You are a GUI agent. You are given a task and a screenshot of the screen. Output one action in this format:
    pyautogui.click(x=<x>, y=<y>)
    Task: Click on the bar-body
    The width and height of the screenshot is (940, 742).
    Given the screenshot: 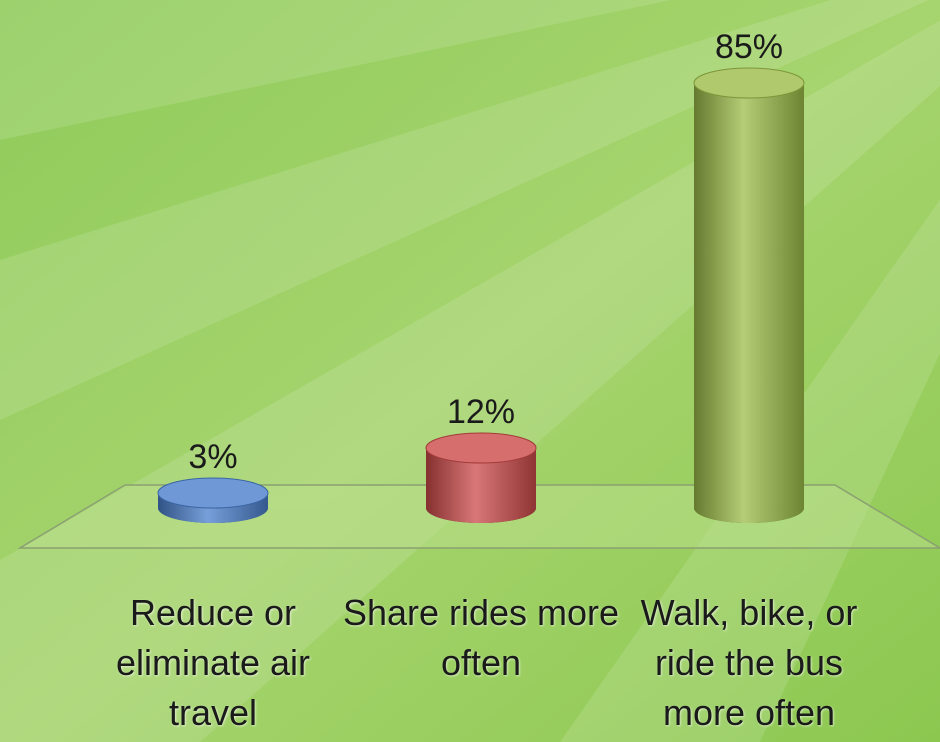 What is the action you would take?
    pyautogui.click(x=749, y=295)
    